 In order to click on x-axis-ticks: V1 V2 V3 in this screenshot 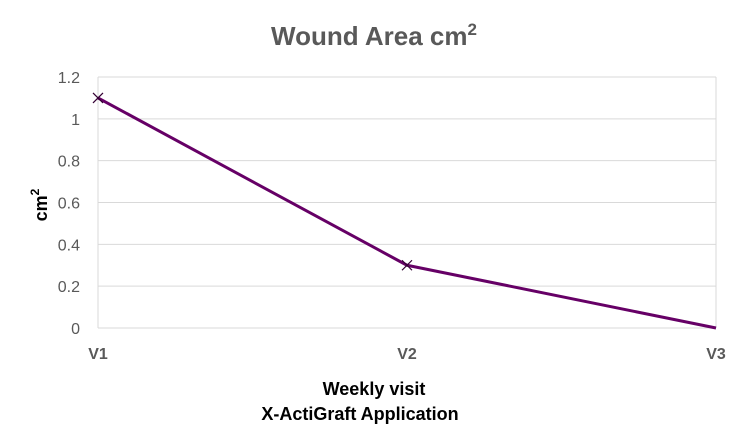, I will do `click(407, 354)`.